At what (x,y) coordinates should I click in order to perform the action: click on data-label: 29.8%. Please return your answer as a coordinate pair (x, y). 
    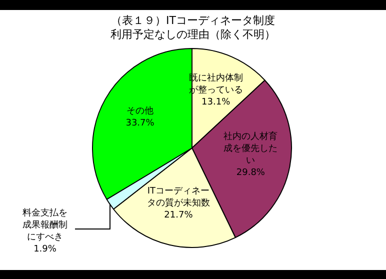
    Looking at the image, I should click on (251, 173).